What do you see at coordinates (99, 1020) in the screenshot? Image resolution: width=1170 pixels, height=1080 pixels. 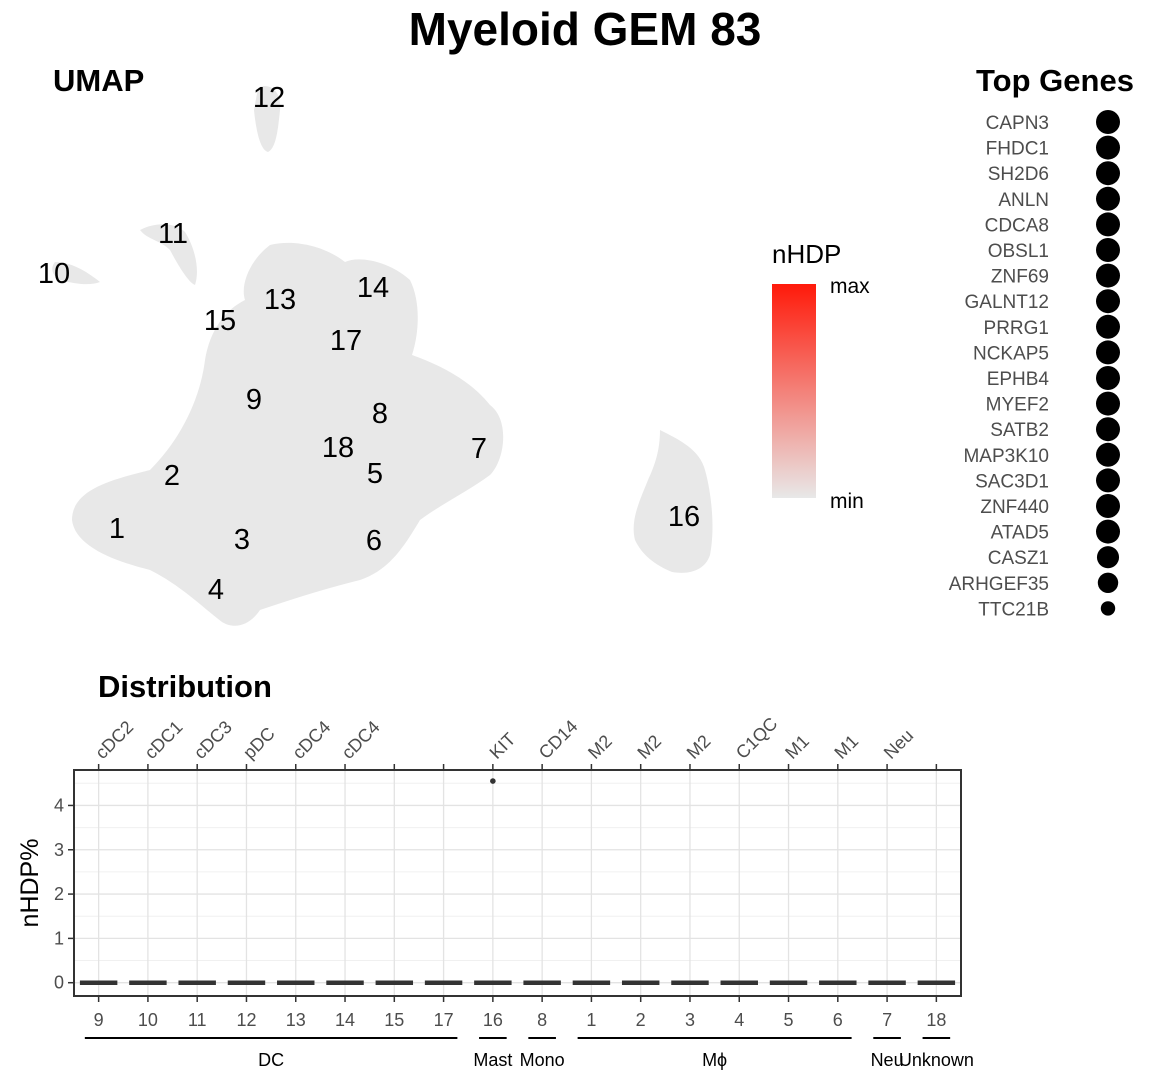 I see `x-tick-label: 9` at bounding box center [99, 1020].